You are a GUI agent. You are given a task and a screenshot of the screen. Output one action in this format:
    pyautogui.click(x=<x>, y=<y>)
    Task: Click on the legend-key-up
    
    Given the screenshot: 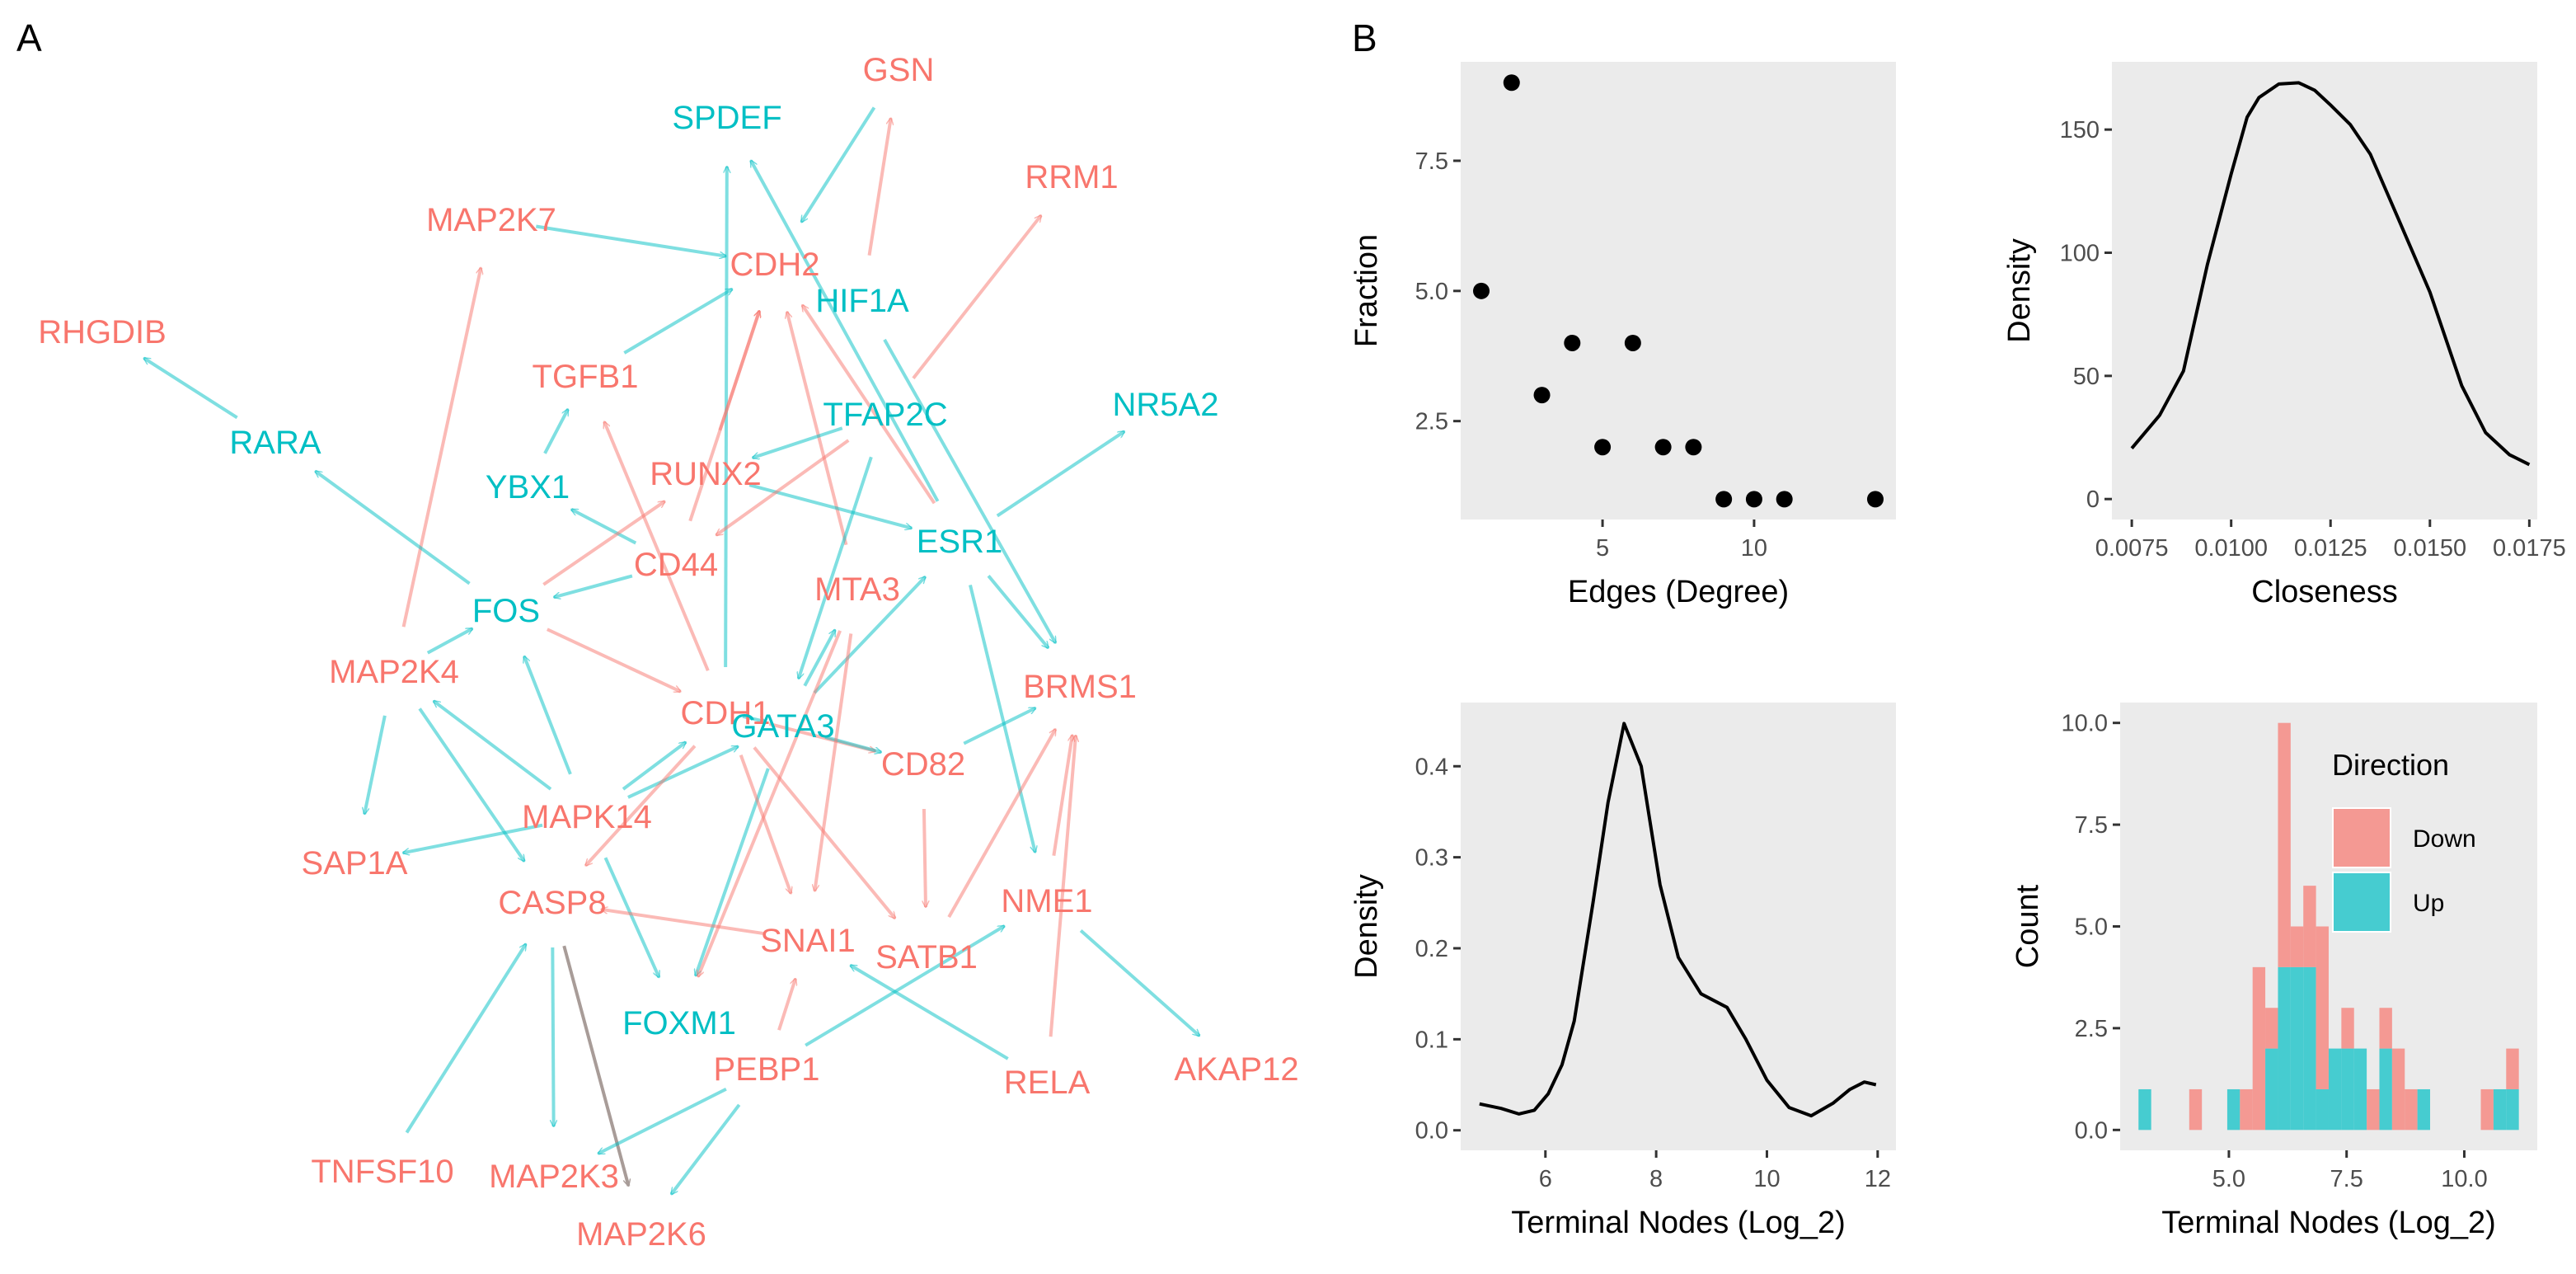 What is the action you would take?
    pyautogui.click(x=2361, y=902)
    